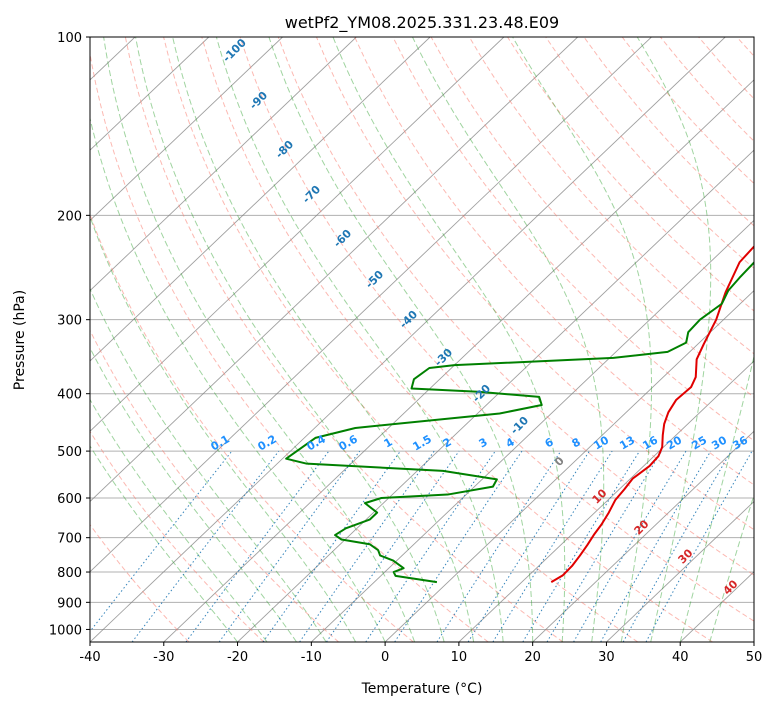 The image size is (775, 708). Describe the element at coordinates (20, 340) in the screenshot. I see `y-axis-title: Pressure (hPa)` at that location.